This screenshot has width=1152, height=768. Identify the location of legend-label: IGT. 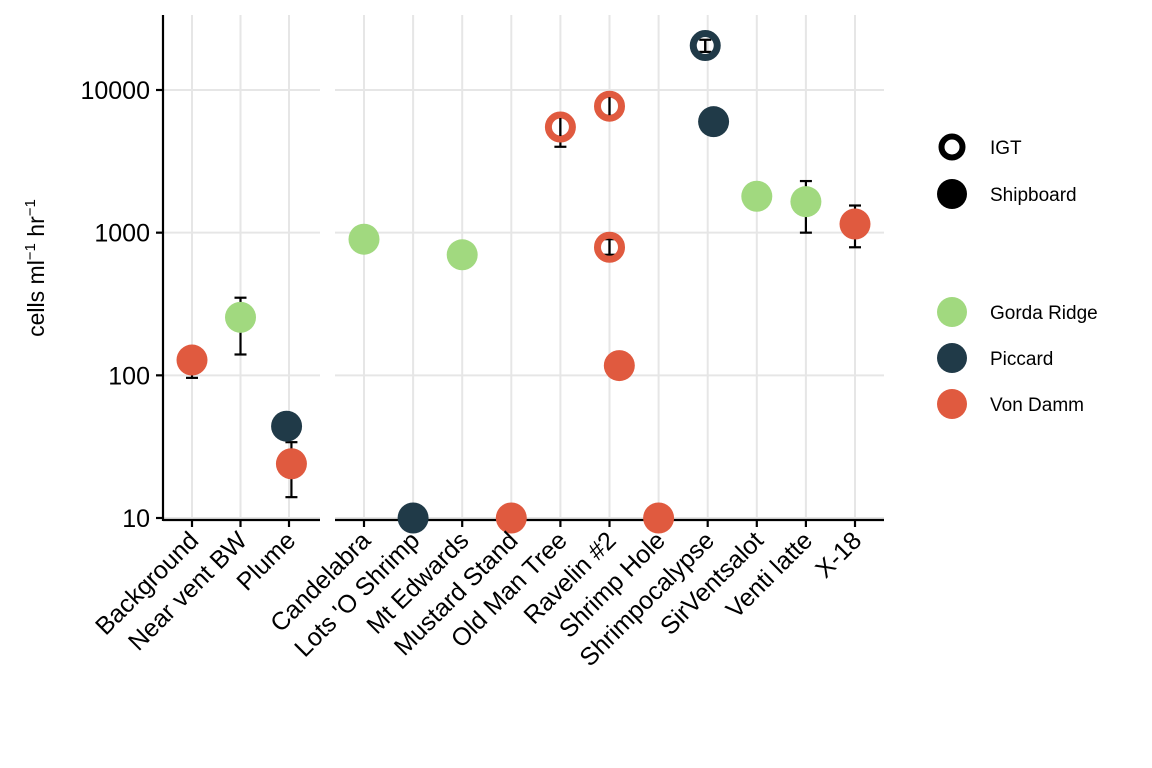
(1006, 148).